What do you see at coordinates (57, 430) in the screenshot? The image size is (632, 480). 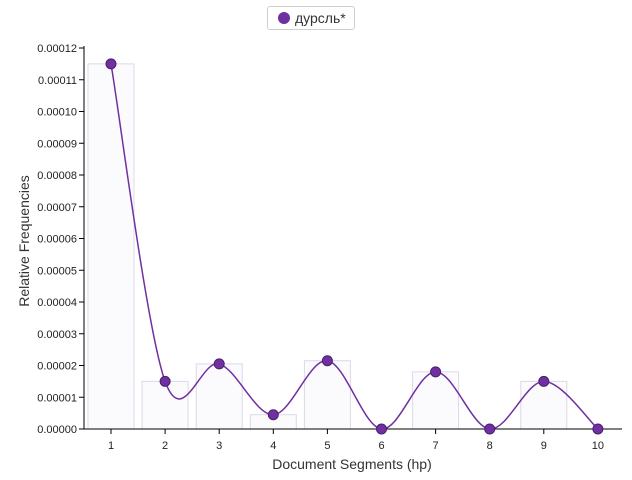 I see `y-tick-label: 0.00000` at bounding box center [57, 430].